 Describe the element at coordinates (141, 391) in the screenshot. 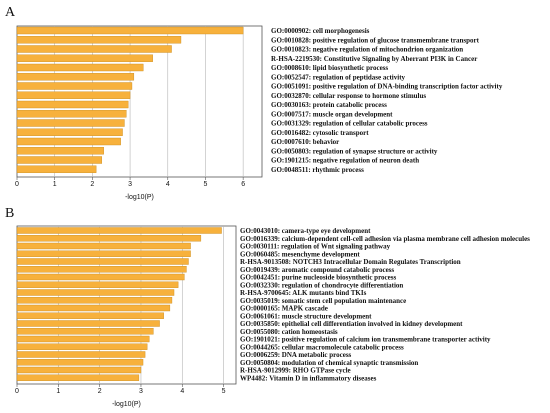

I see `panel-b-x-tick-label: 3` at that location.